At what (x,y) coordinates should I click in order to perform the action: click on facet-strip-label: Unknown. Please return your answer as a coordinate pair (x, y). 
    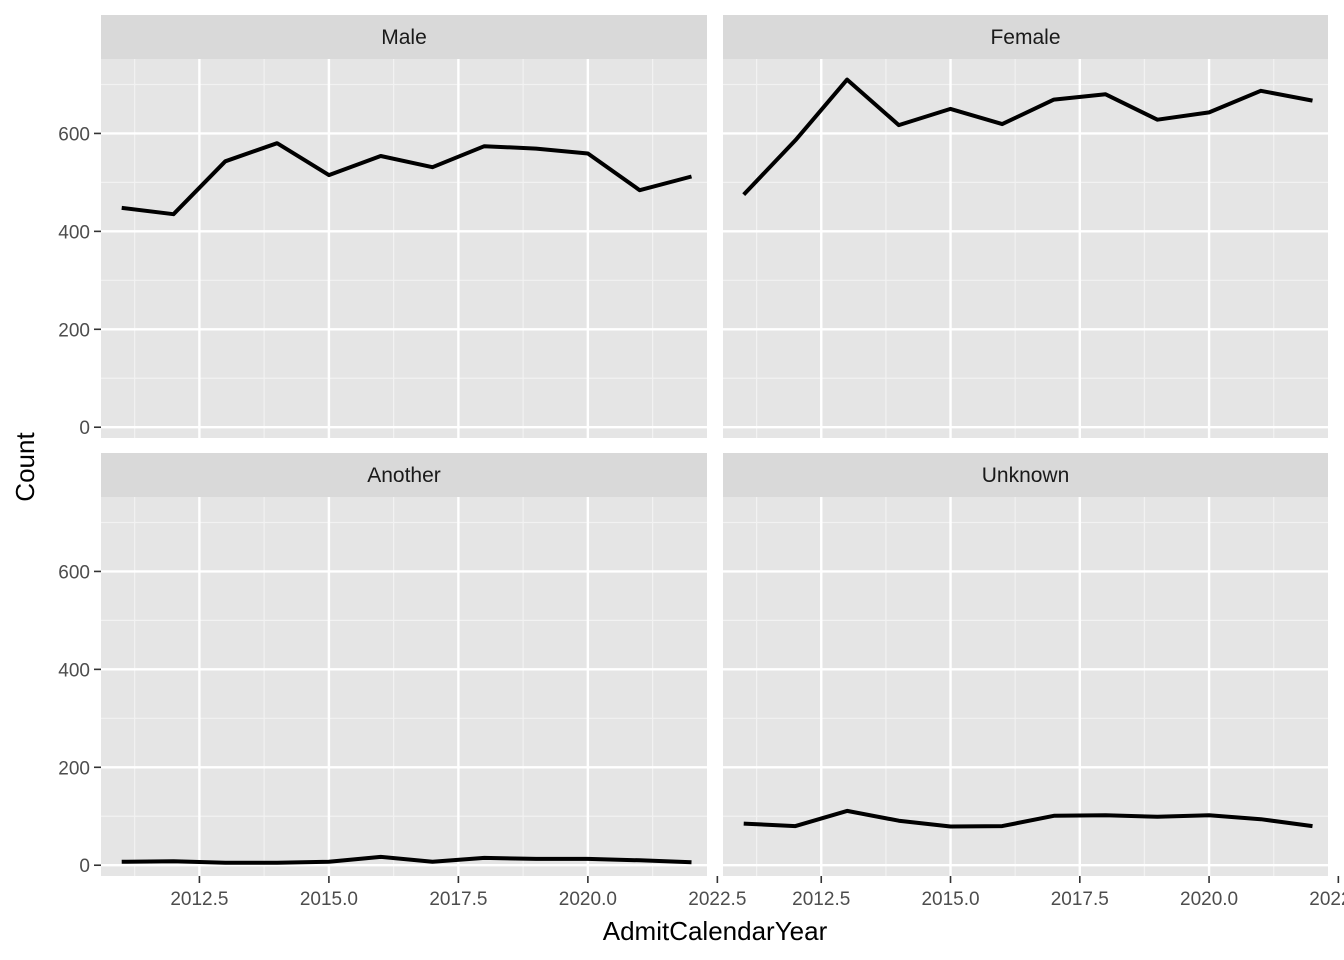
    Looking at the image, I should click on (1026, 475).